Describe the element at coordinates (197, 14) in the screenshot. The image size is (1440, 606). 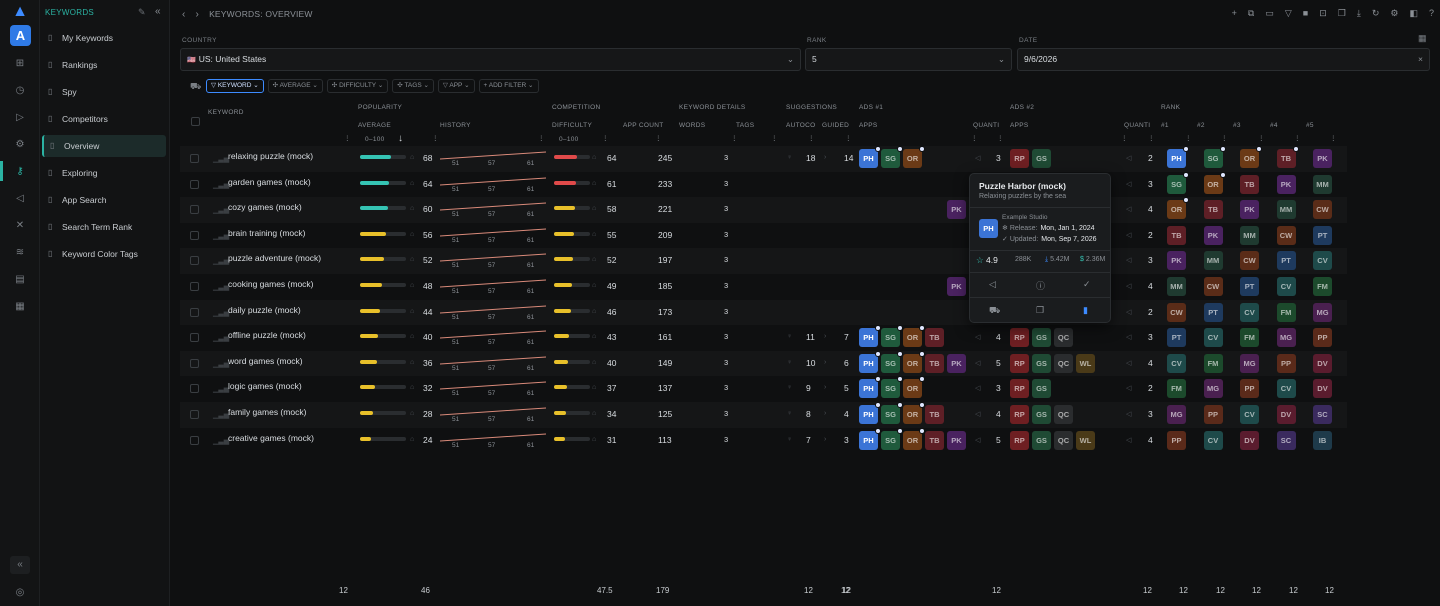
I see `forward-icon: ›` at that location.